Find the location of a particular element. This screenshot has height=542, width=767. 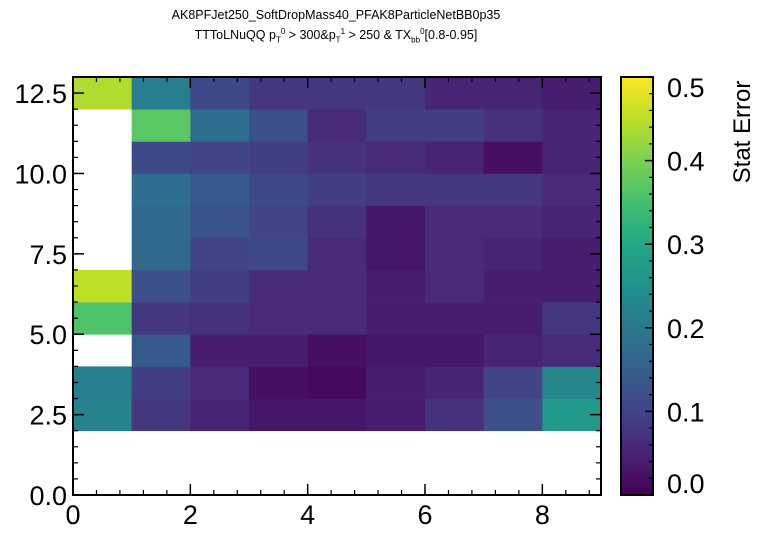

subtitle-part3: > 250 & TX is located at coordinates (378, 35).